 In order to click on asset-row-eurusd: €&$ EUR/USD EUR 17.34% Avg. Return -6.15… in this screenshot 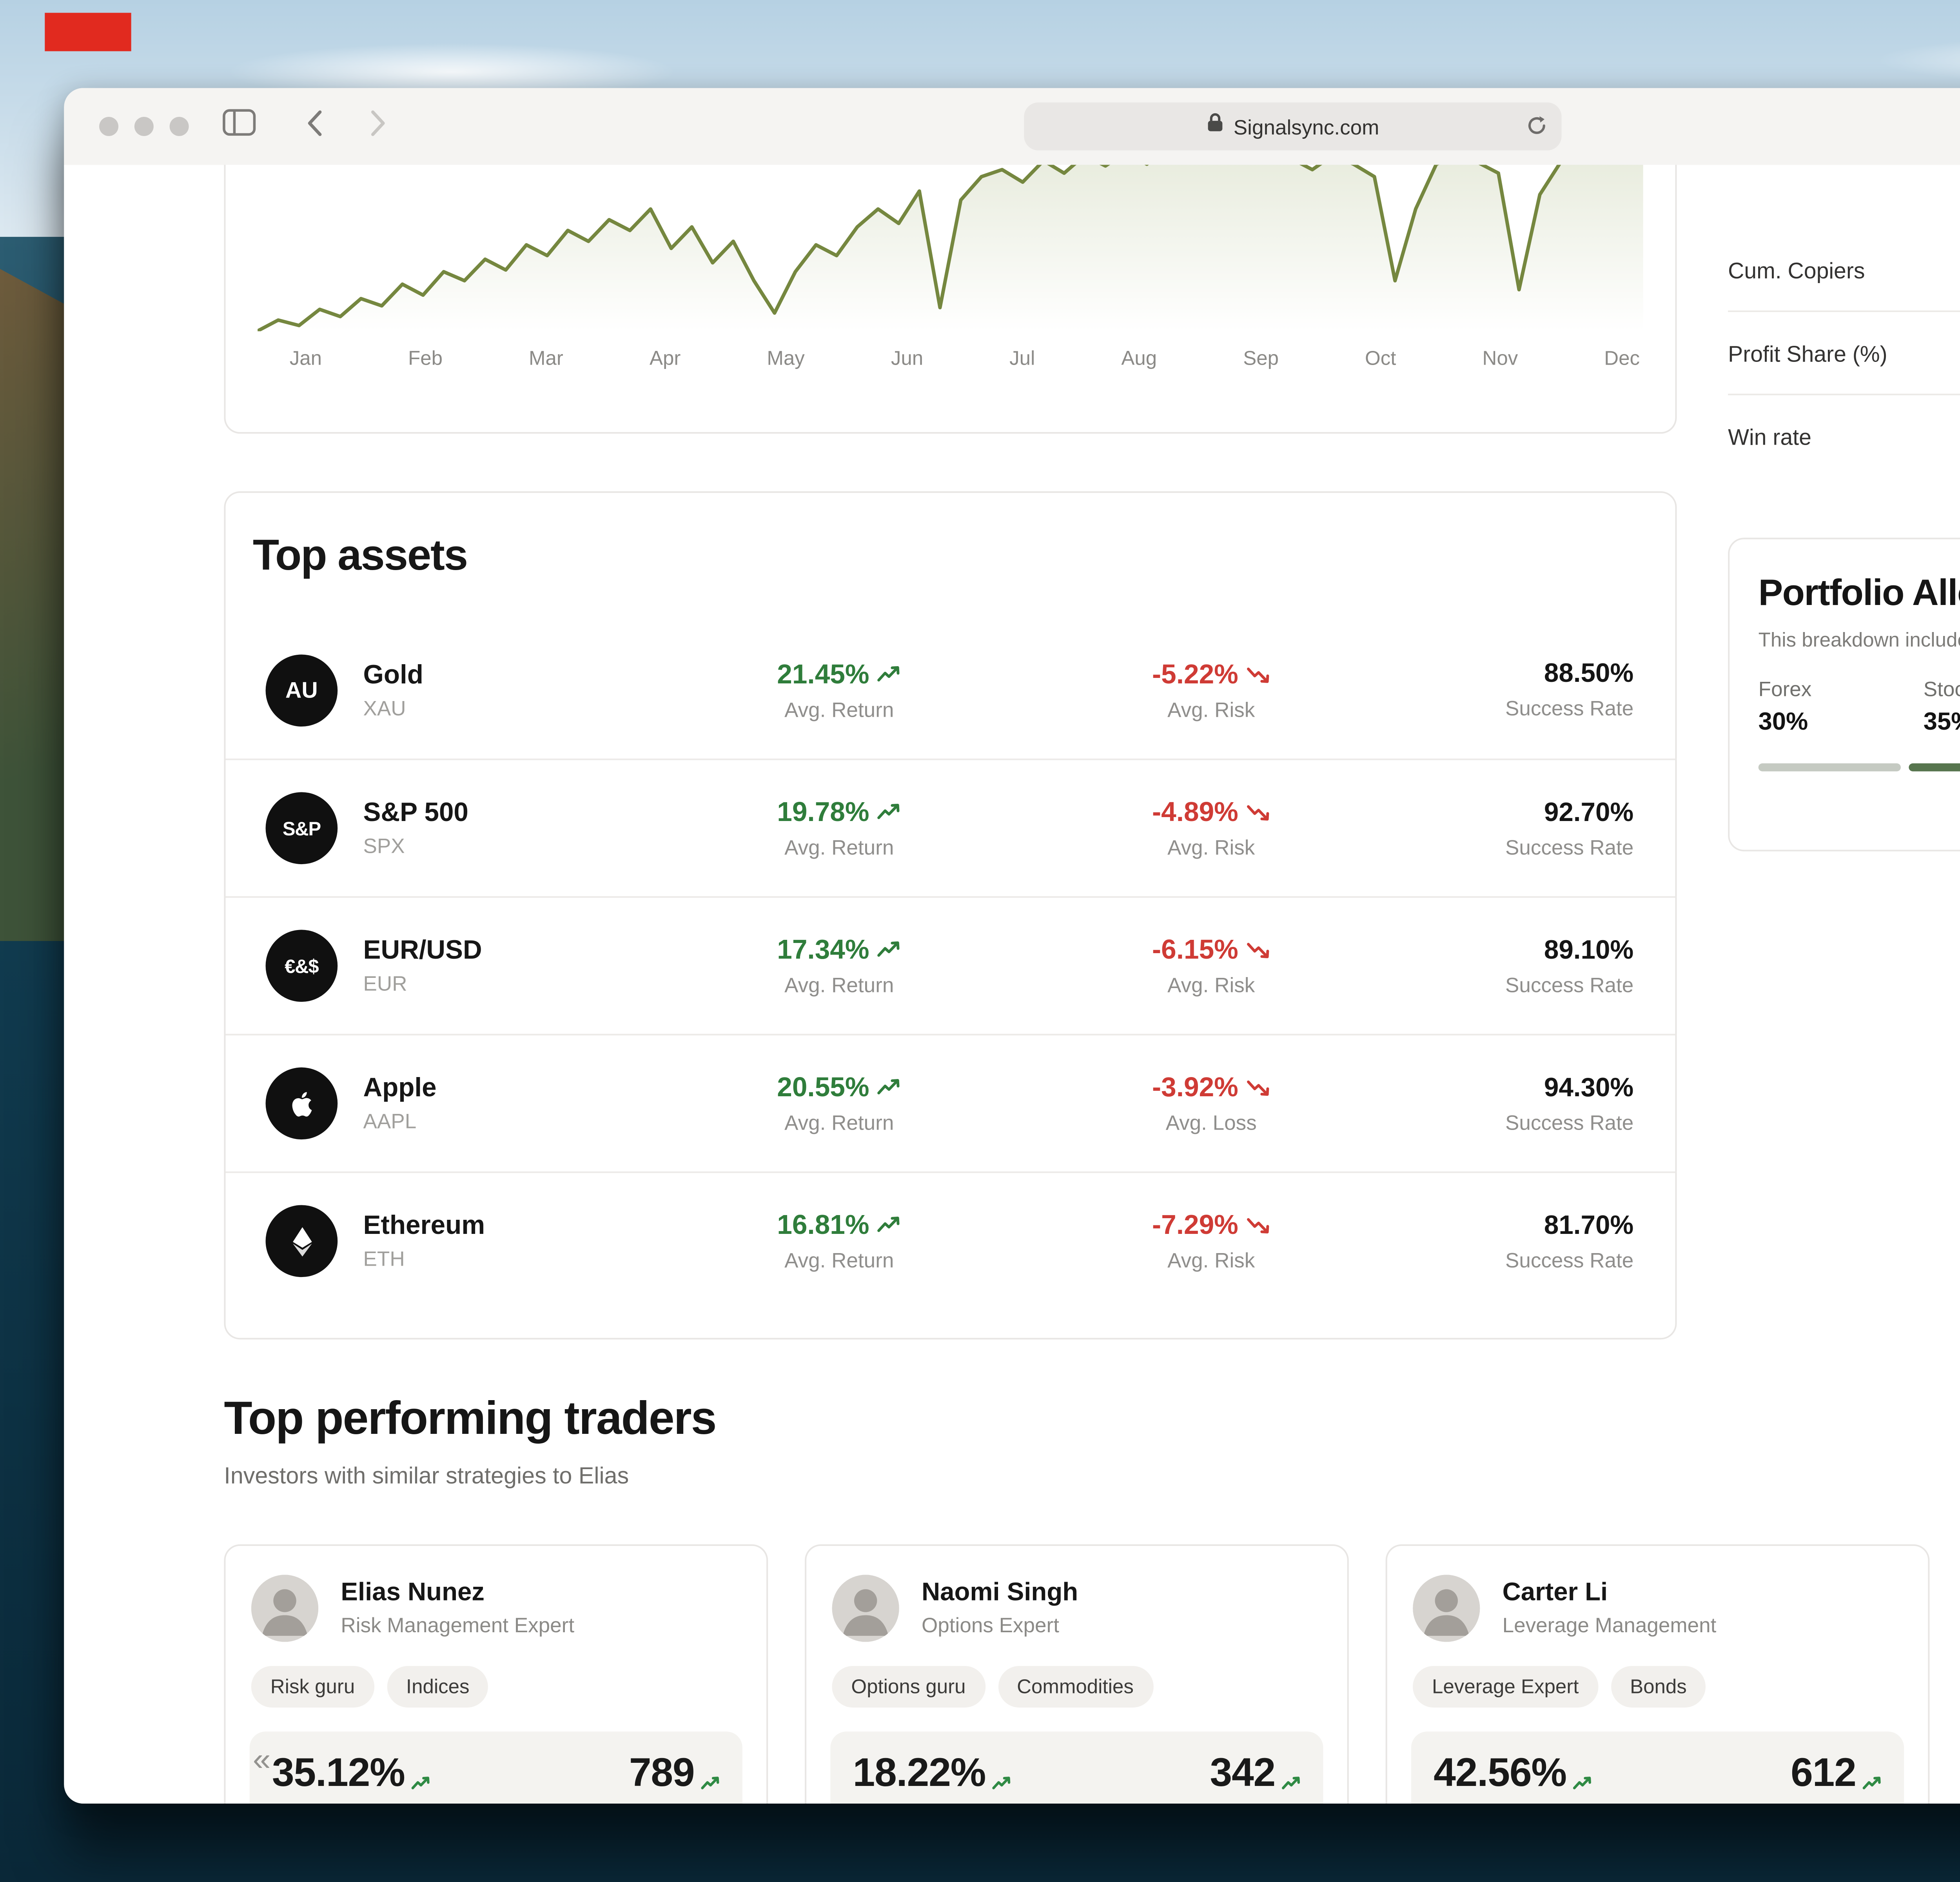, I will do `click(950, 965)`.